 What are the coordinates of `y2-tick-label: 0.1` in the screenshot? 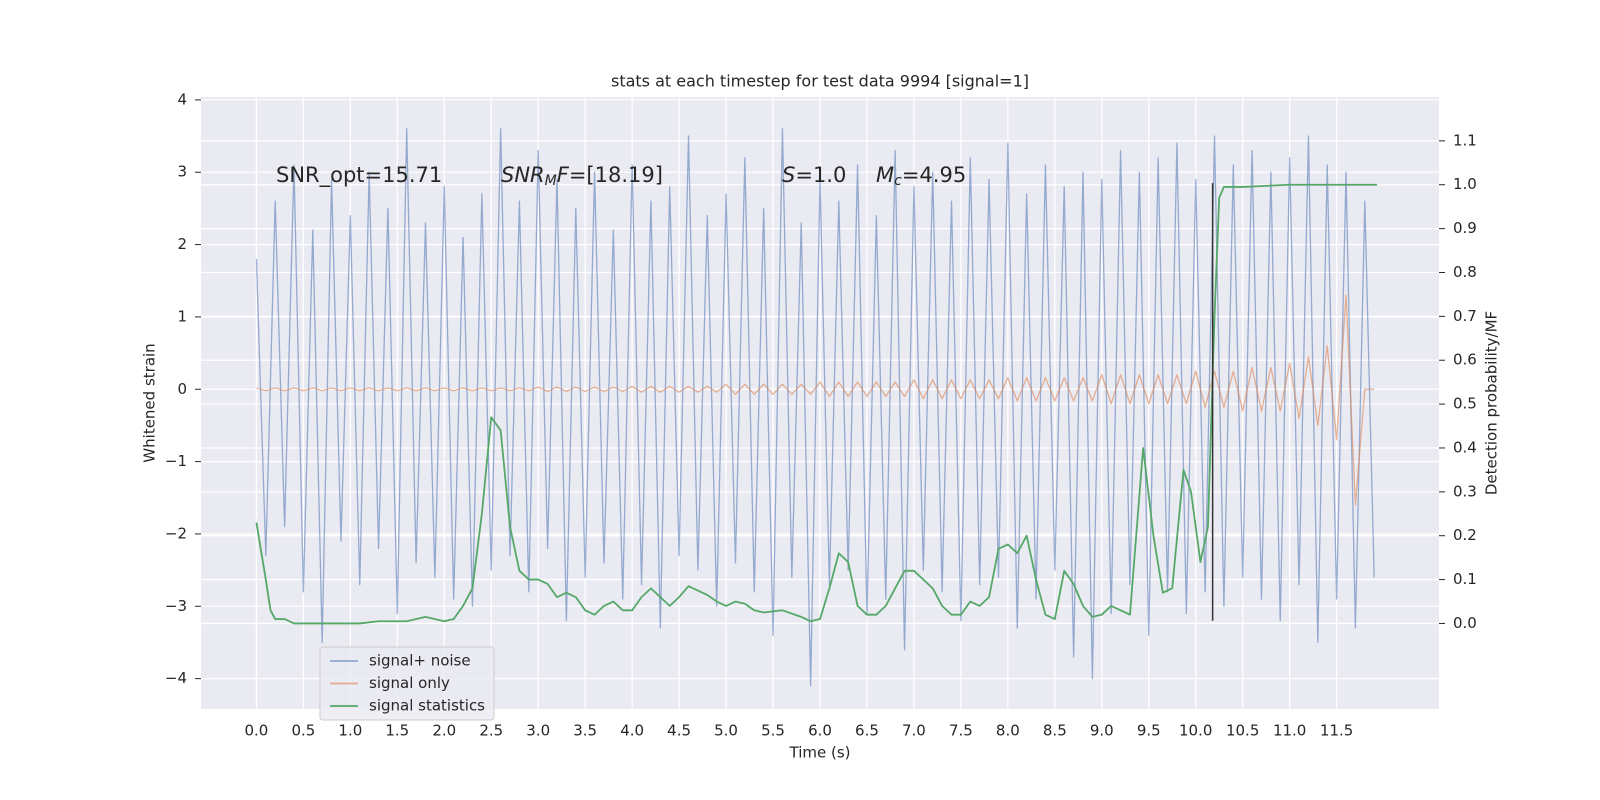 It's located at (1465, 579).